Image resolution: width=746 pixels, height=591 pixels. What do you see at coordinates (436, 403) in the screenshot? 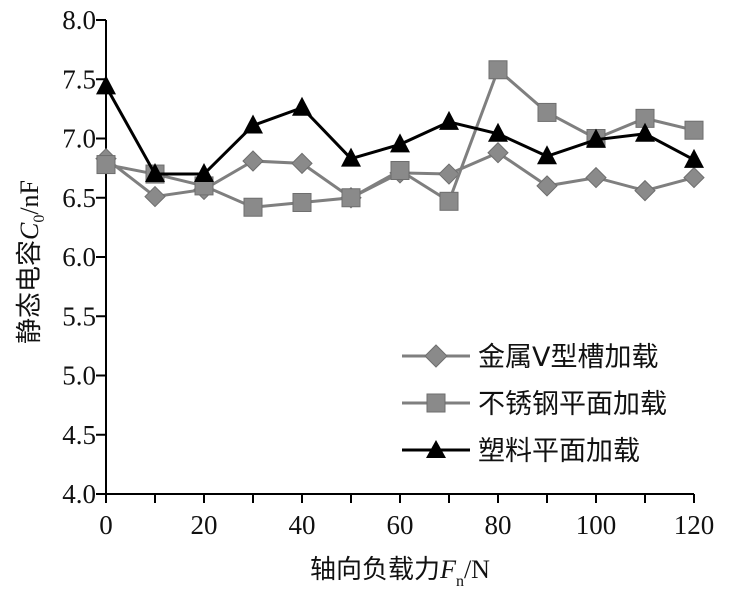
I see `legend-square-marker-icon` at bounding box center [436, 403].